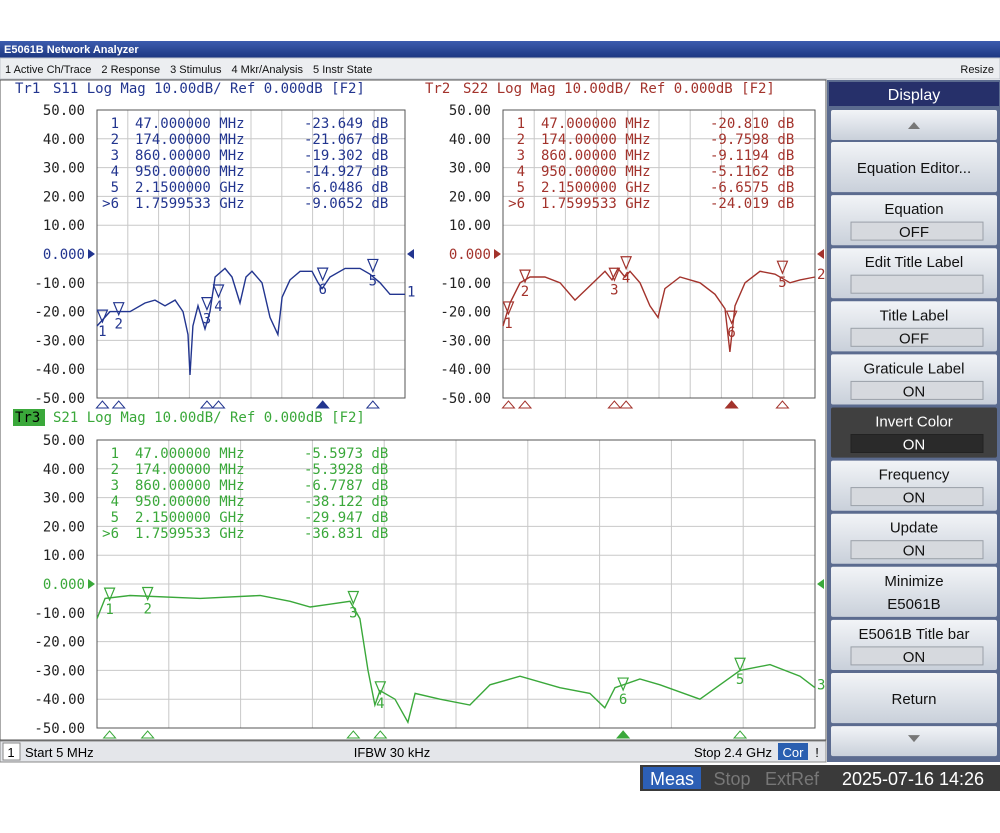 The height and width of the screenshot is (833, 1000). Describe the element at coordinates (342, 70) in the screenshot. I see `menu-item: 5 Instr State` at that location.